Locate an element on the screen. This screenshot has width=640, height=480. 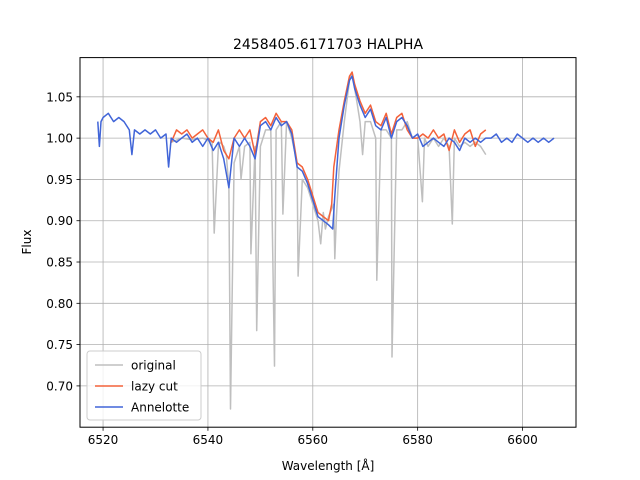
y-axis-title: Flux is located at coordinates (27, 242).